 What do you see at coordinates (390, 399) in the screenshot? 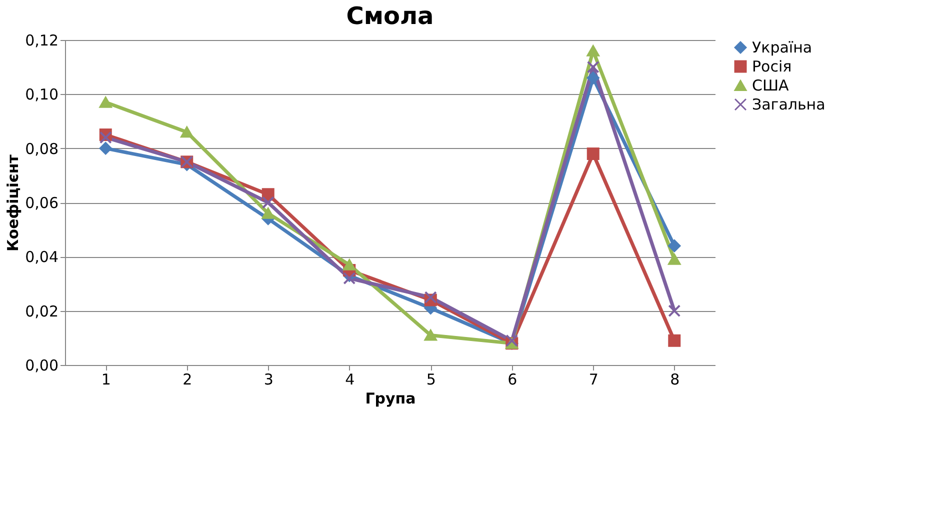
I see `x-axis-title: Група` at bounding box center [390, 399].